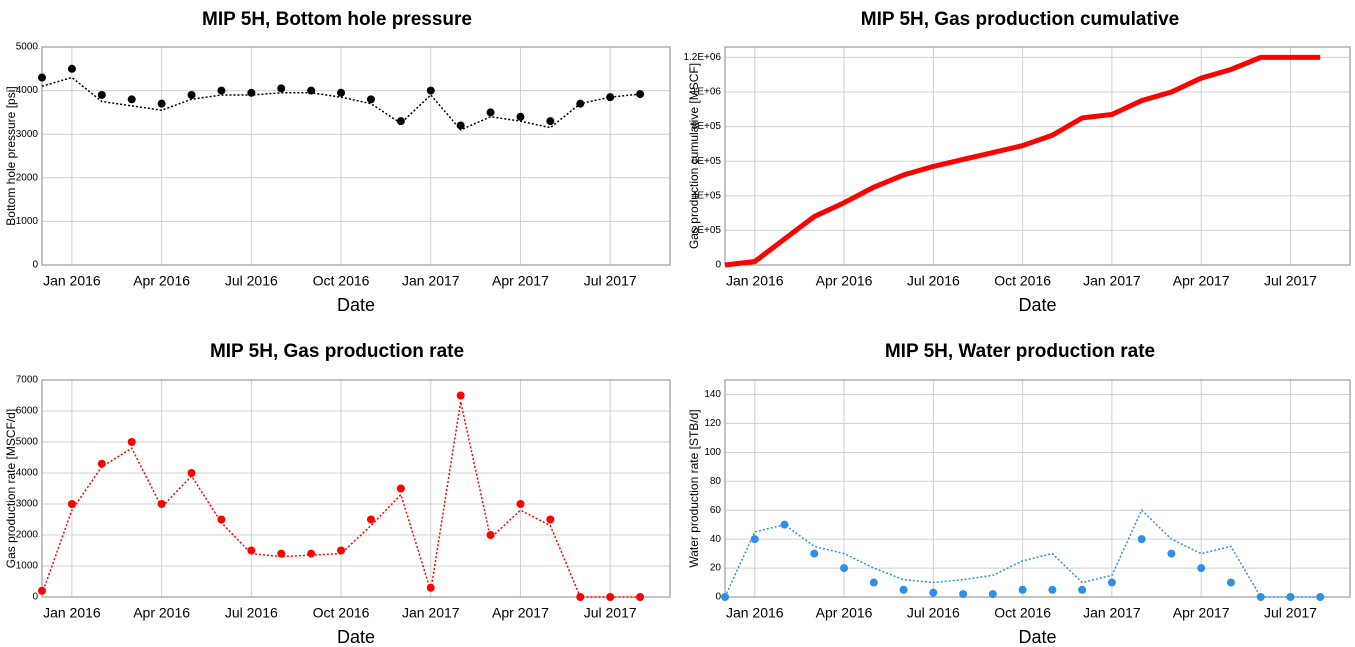  Describe the element at coordinates (520, 613) in the screenshot. I see `x-tick-label: Apr 2017` at that location.